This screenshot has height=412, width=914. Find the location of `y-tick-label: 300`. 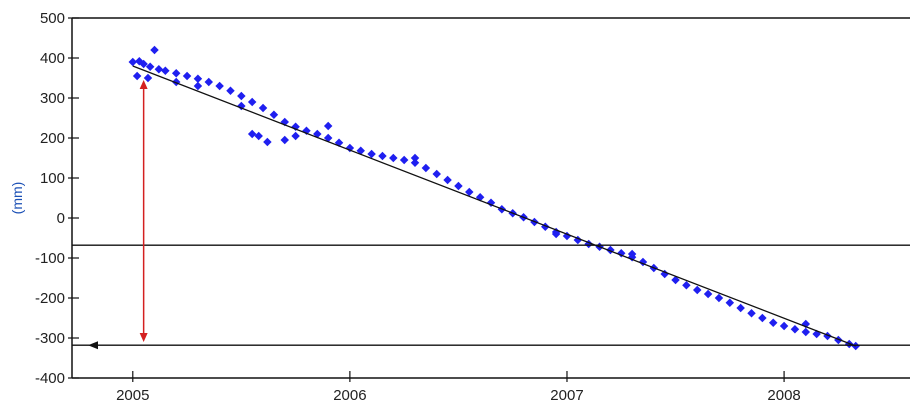

y-tick-label: 300 is located at coordinates (52, 98).